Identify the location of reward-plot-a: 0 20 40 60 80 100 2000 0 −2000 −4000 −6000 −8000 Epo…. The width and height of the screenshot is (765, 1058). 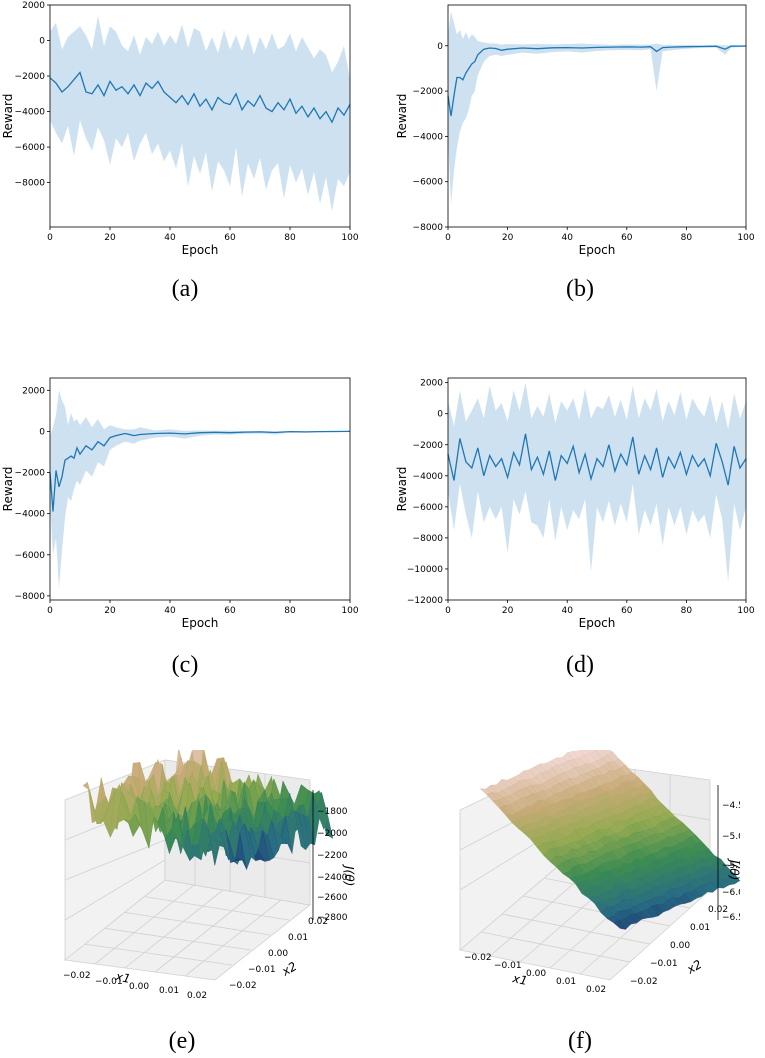
(180, 129).